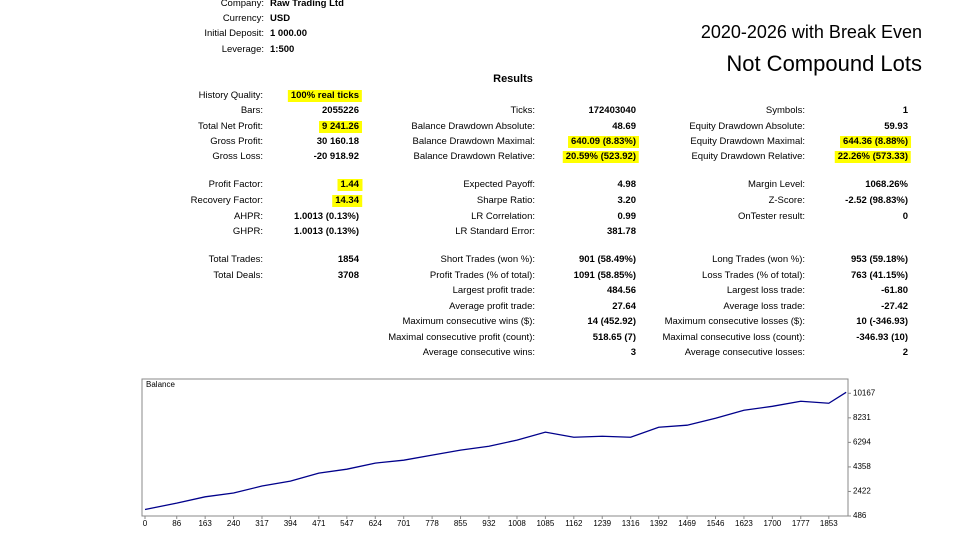  I want to click on result-value: 2, so click(905, 352).